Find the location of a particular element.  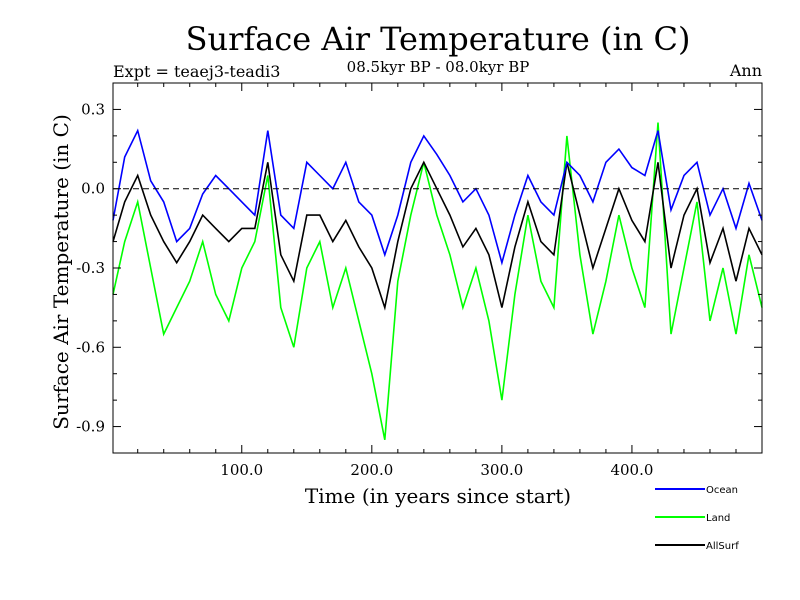

season-label: Ann is located at coordinates (745, 70).